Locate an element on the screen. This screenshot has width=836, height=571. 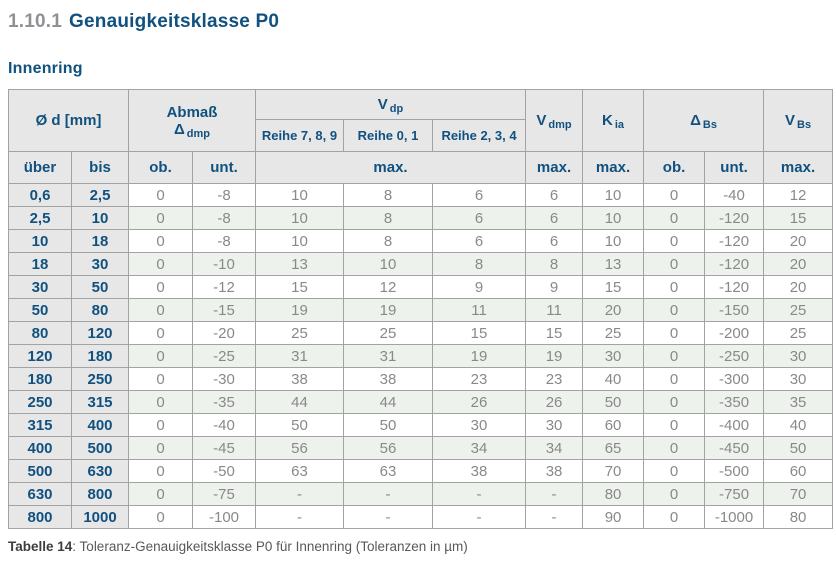
header-reihe-row: Reihe 7, 8, 9 Reihe 0, 1 Reihe 2, 3, 4 is located at coordinates (421, 135).